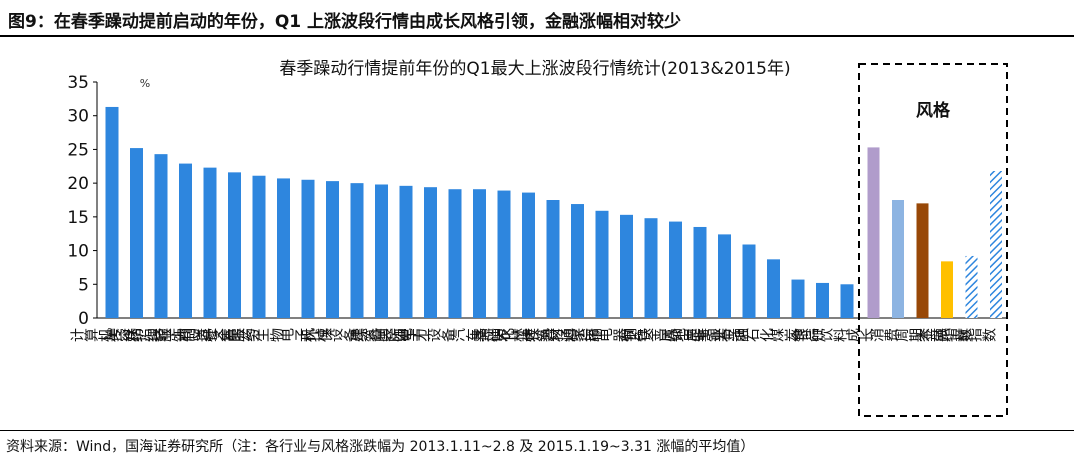  Describe the element at coordinates (283, 248) in the screenshot. I see `bar-医药生物` at that location.